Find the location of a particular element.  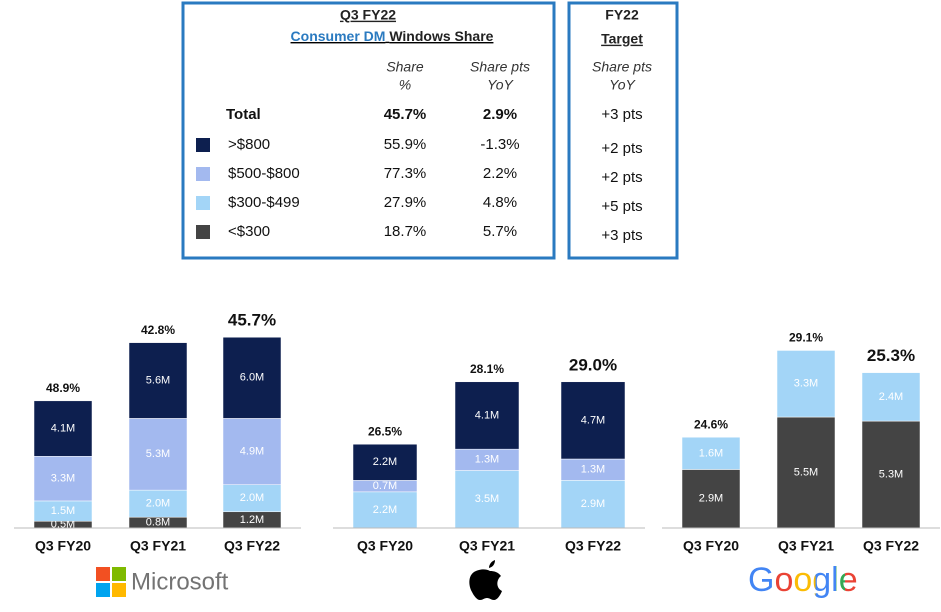

yoy-cell: 5.7% is located at coordinates (500, 231).